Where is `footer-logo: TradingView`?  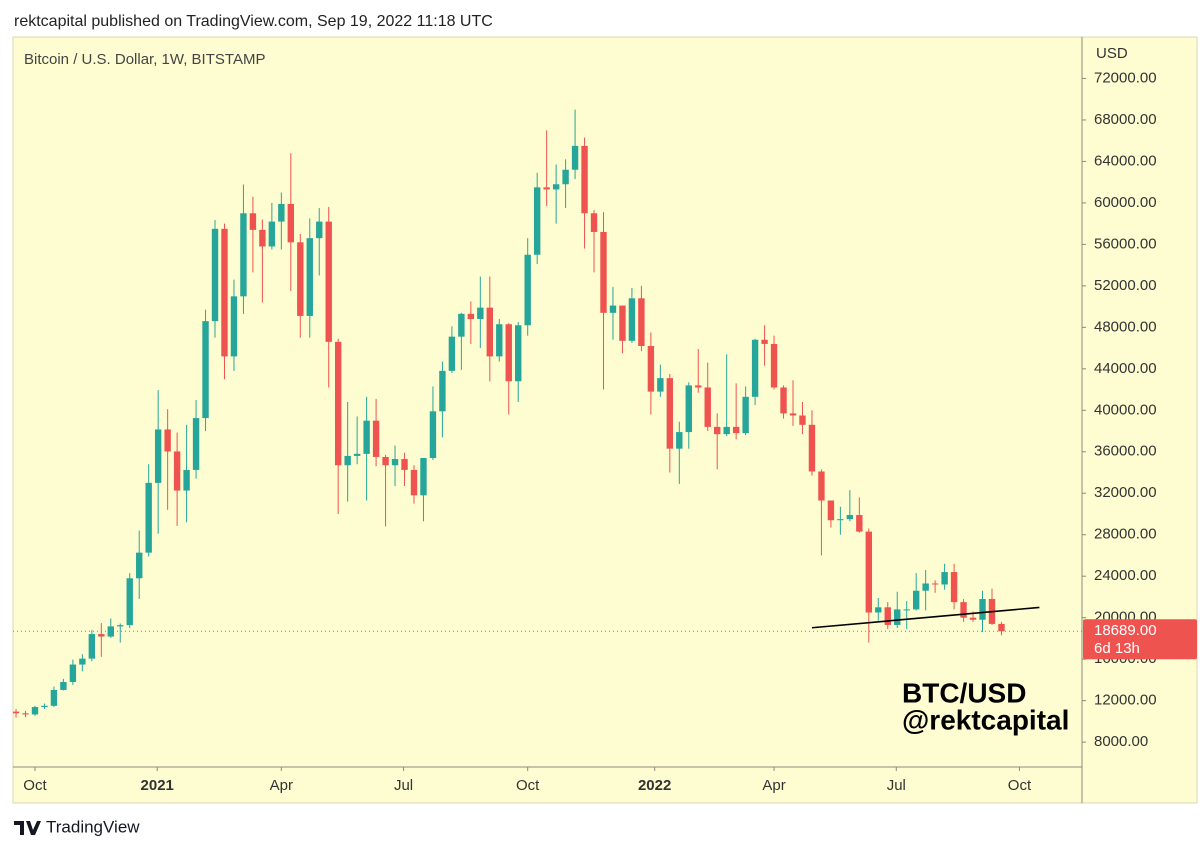
footer-logo: TradingView is located at coordinates (77, 826).